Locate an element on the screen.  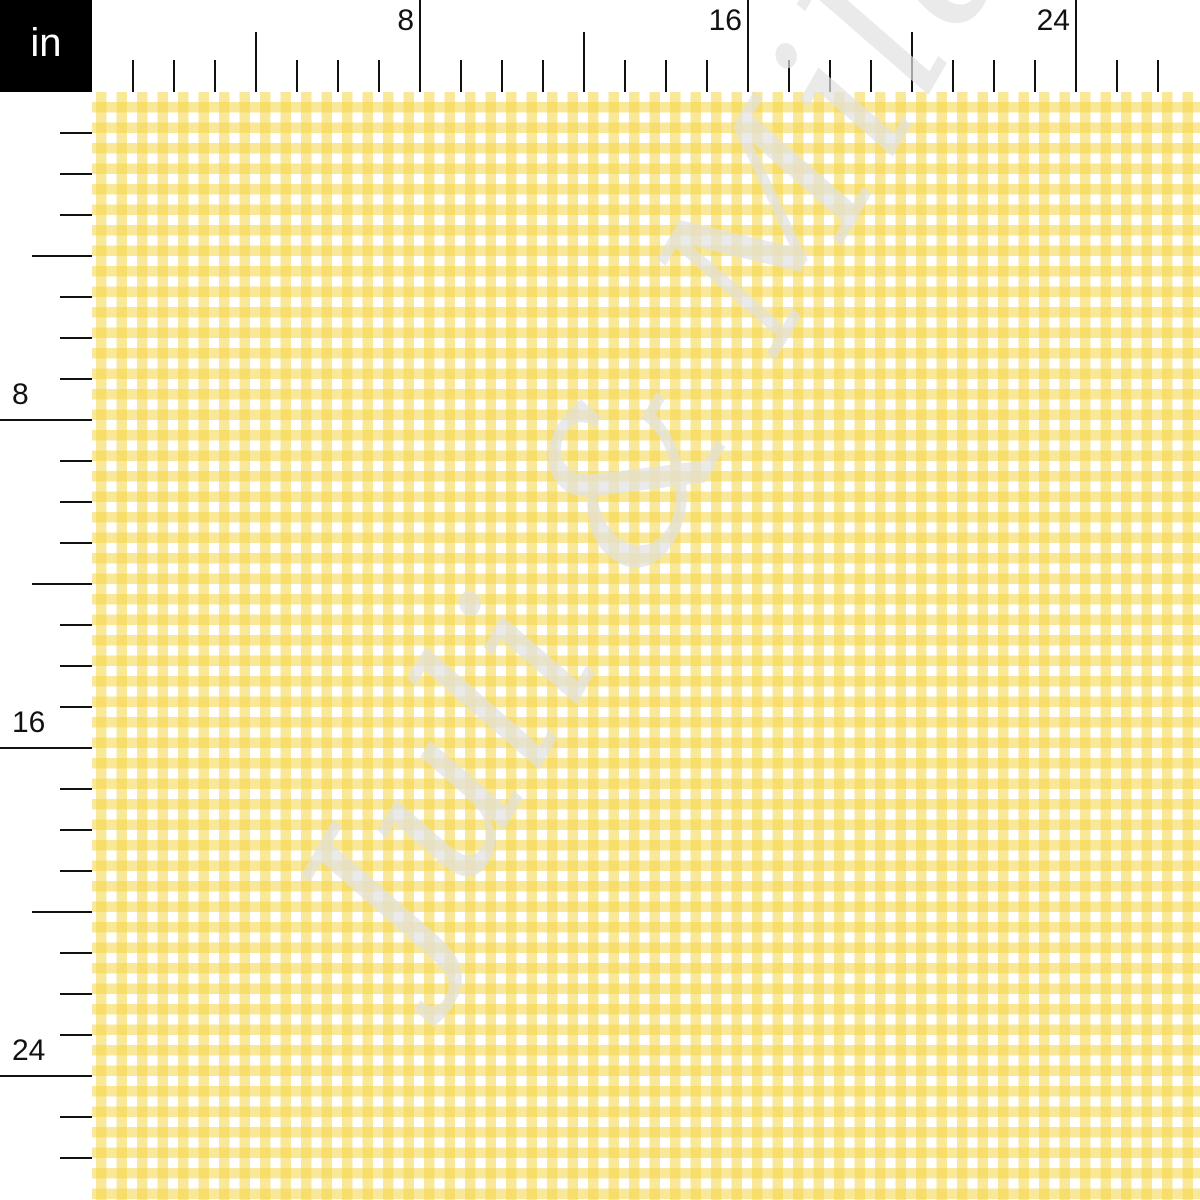
unit-label: in is located at coordinates (46, 46).